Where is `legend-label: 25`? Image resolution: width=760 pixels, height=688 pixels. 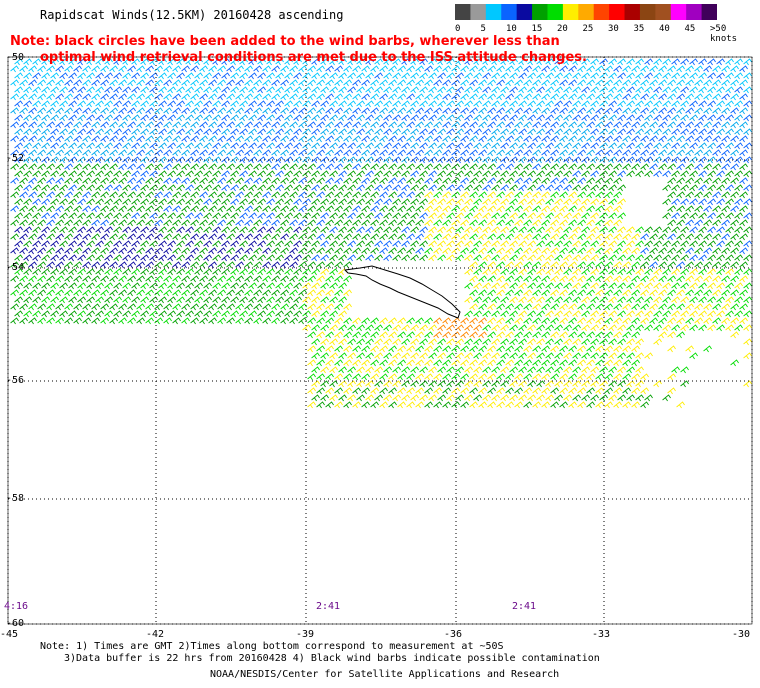
legend-label: 25 is located at coordinates (588, 29).